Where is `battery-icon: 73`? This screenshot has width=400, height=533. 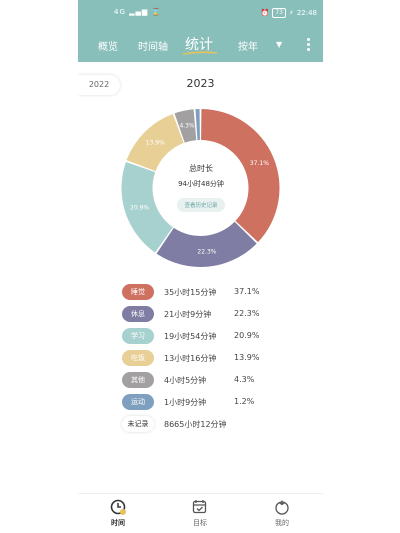
battery-icon: 73 is located at coordinates (279, 13).